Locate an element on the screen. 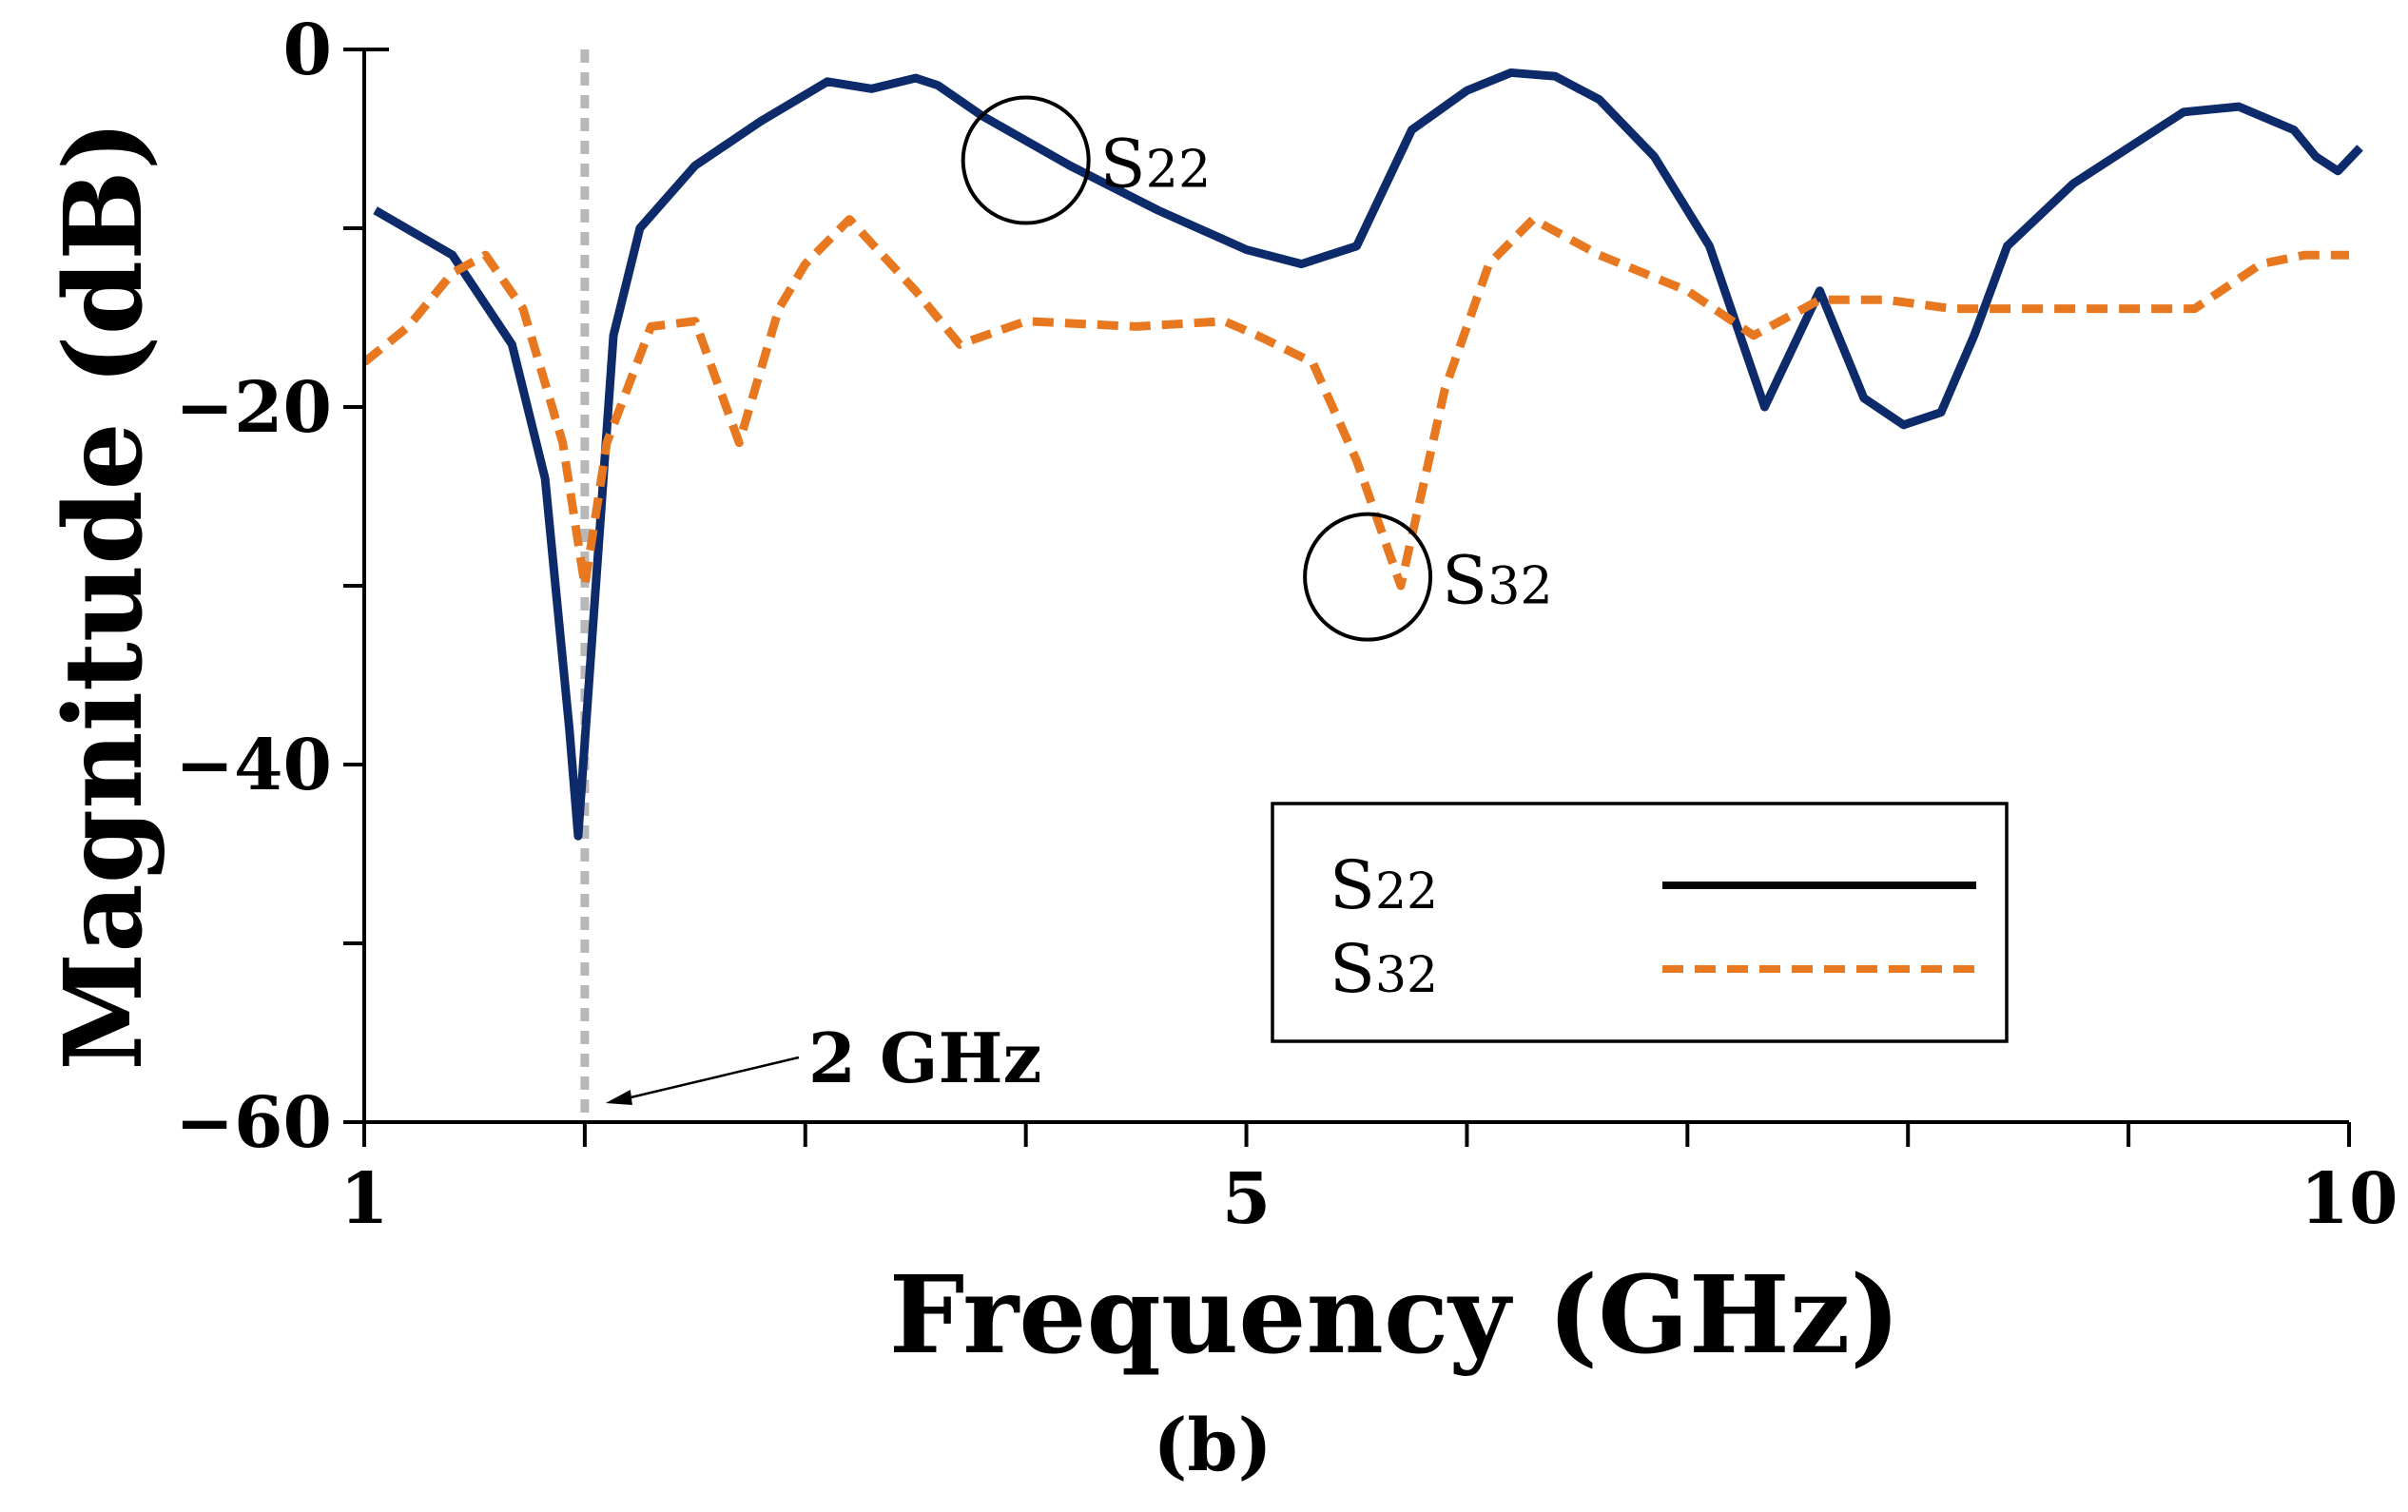 Image resolution: width=2408 pixels, height=1512 pixels. x-tick-label: 10 is located at coordinates (2350, 1199).